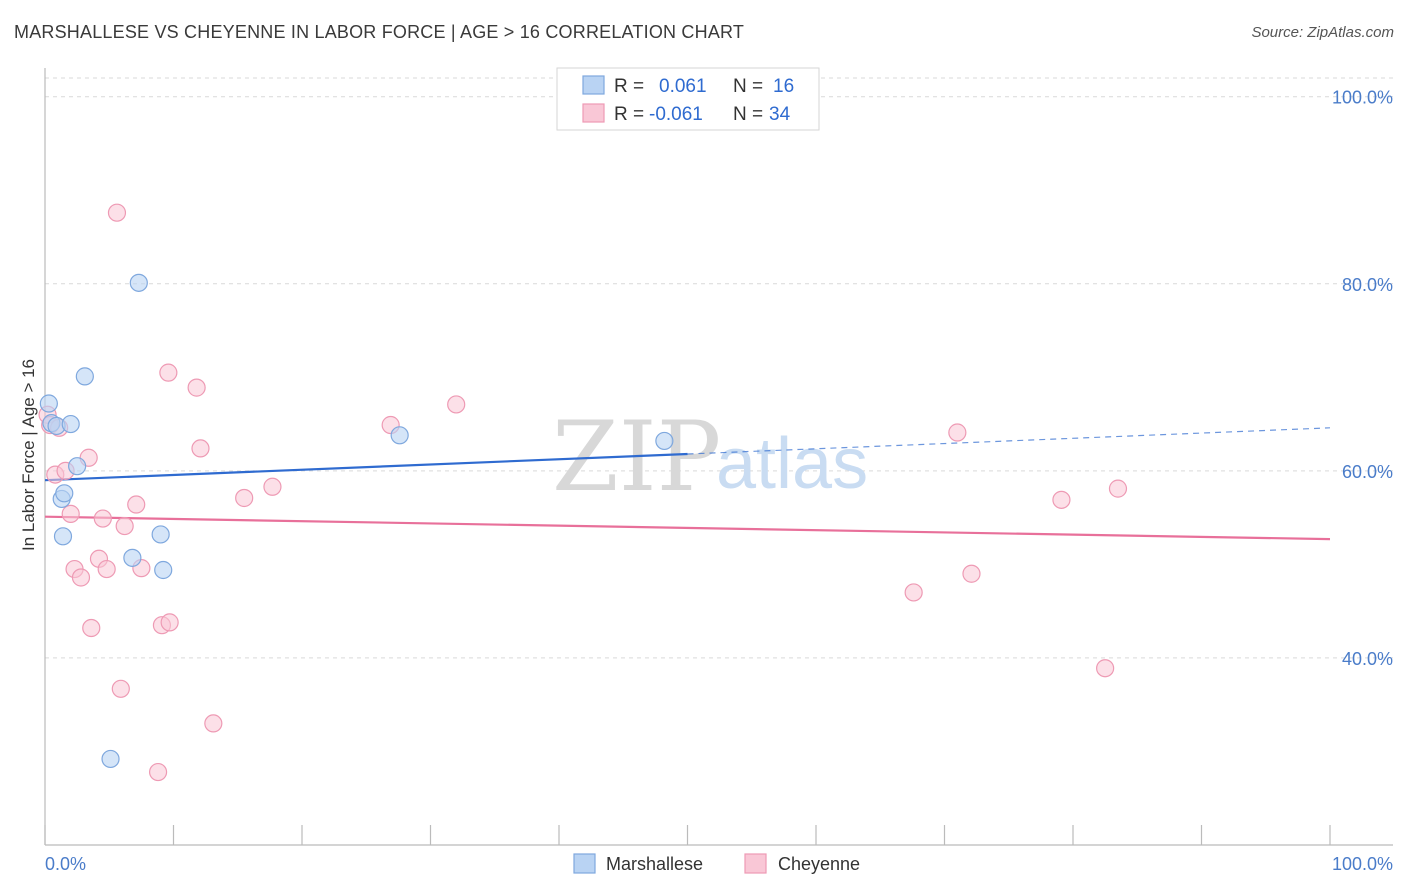 This screenshot has height=892, width=1406. Describe the element at coordinates (1367, 285) in the screenshot. I see `y-tick-label: 80.0%` at that location.